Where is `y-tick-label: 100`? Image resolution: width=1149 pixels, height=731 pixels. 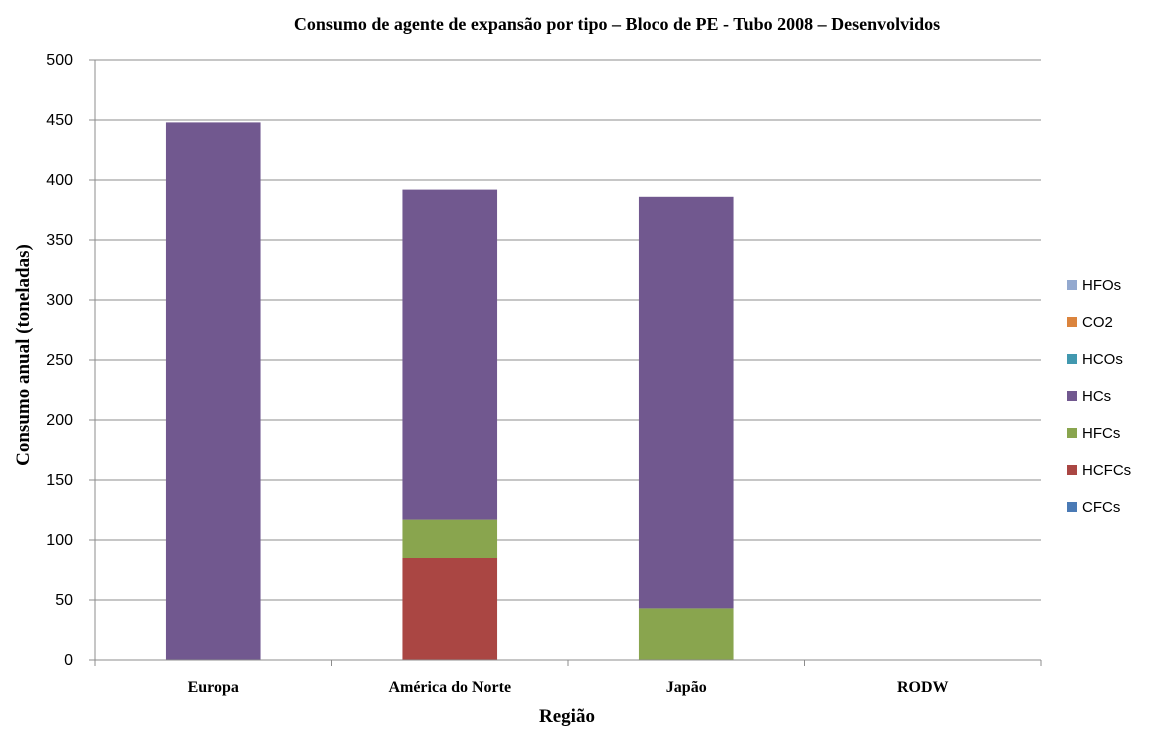 y-tick-label: 100 is located at coordinates (59, 540).